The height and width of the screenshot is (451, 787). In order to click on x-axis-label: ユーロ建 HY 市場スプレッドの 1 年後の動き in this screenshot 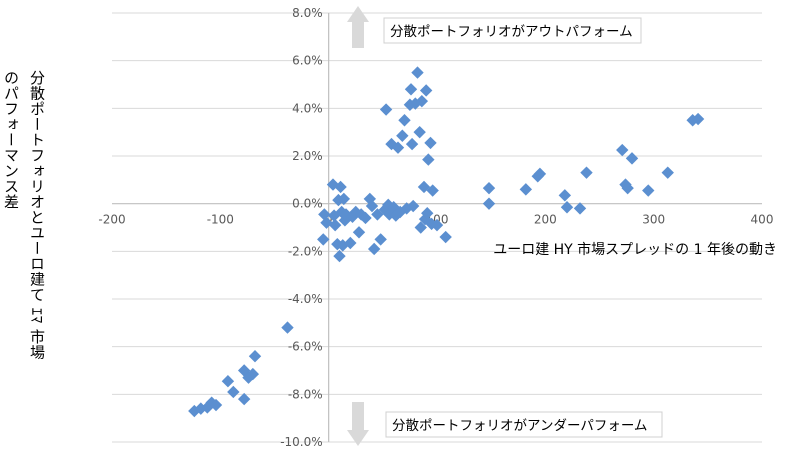, I will do `click(635, 249)`.